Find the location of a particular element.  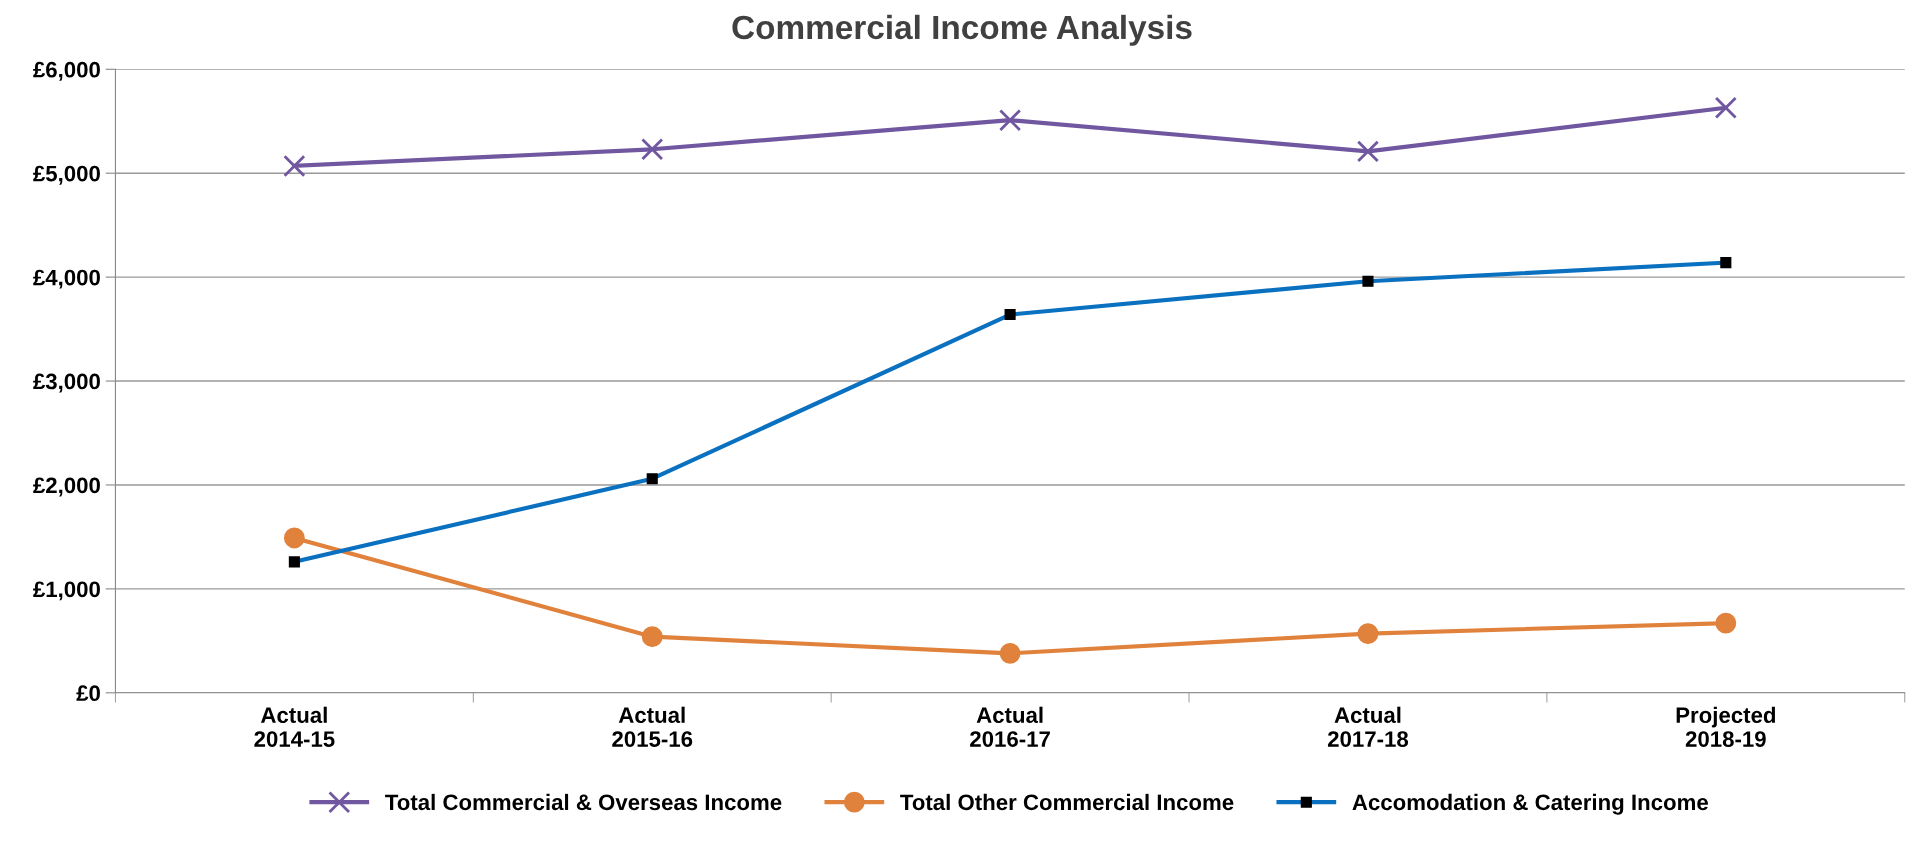

legend-label: Accomodation & Catering Income is located at coordinates (1530, 804).